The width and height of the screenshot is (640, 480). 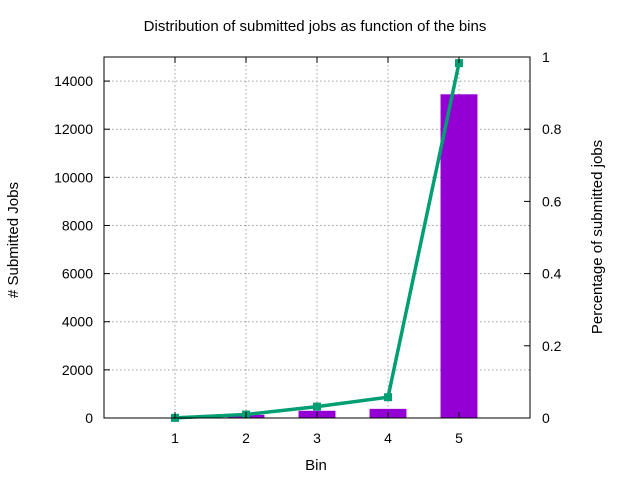 I want to click on x-tick-label: 3, so click(x=317, y=438).